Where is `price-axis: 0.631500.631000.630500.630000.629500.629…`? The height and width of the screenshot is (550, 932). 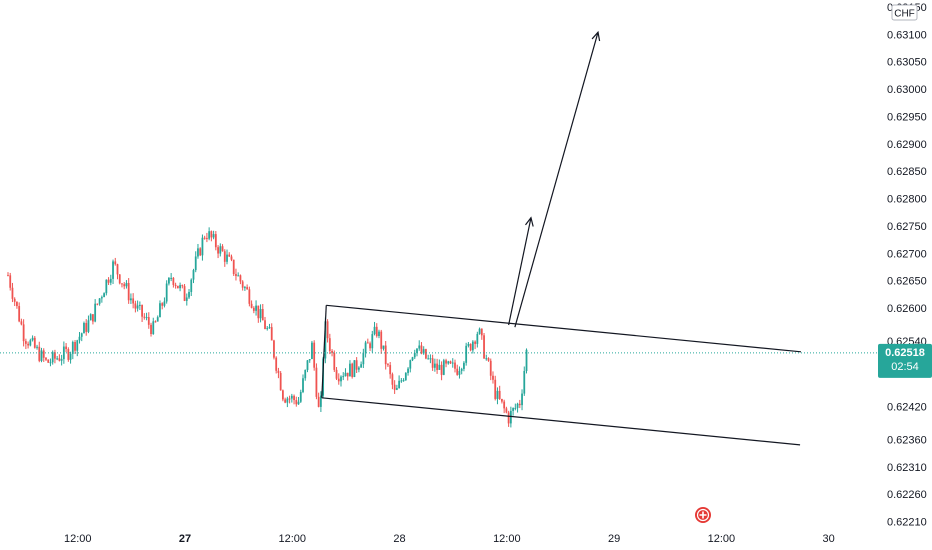 price-axis: 0.631500.631000.630500.630000.629500.629… is located at coordinates (905, 264).